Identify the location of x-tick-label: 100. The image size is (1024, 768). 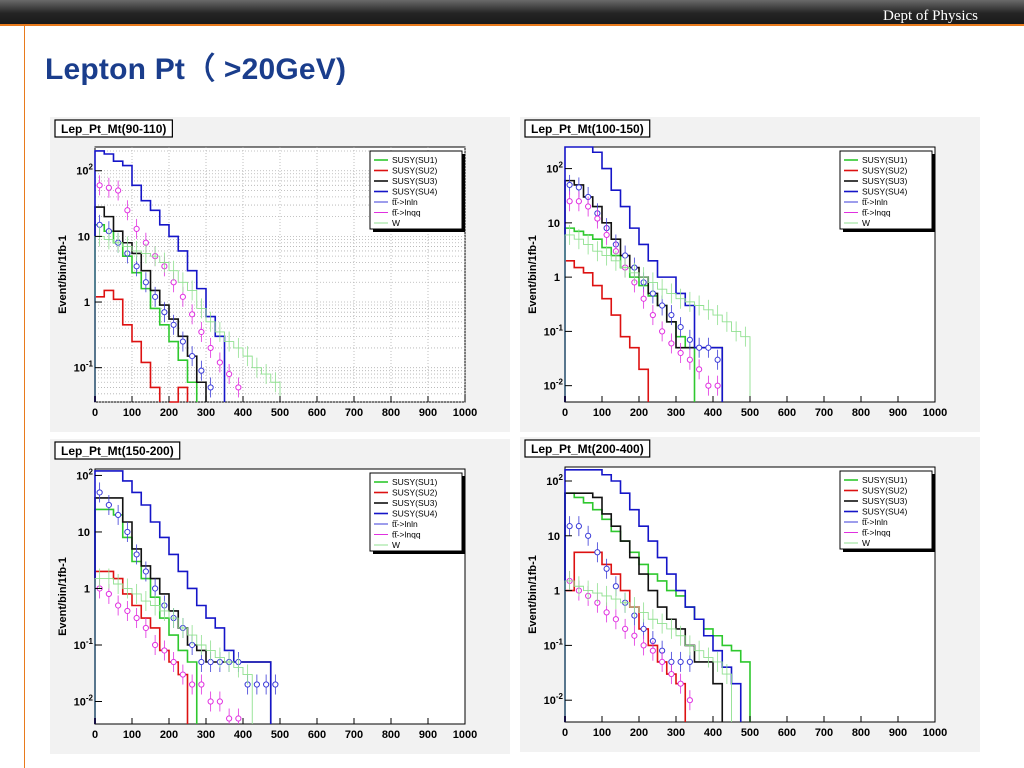
(132, 413).